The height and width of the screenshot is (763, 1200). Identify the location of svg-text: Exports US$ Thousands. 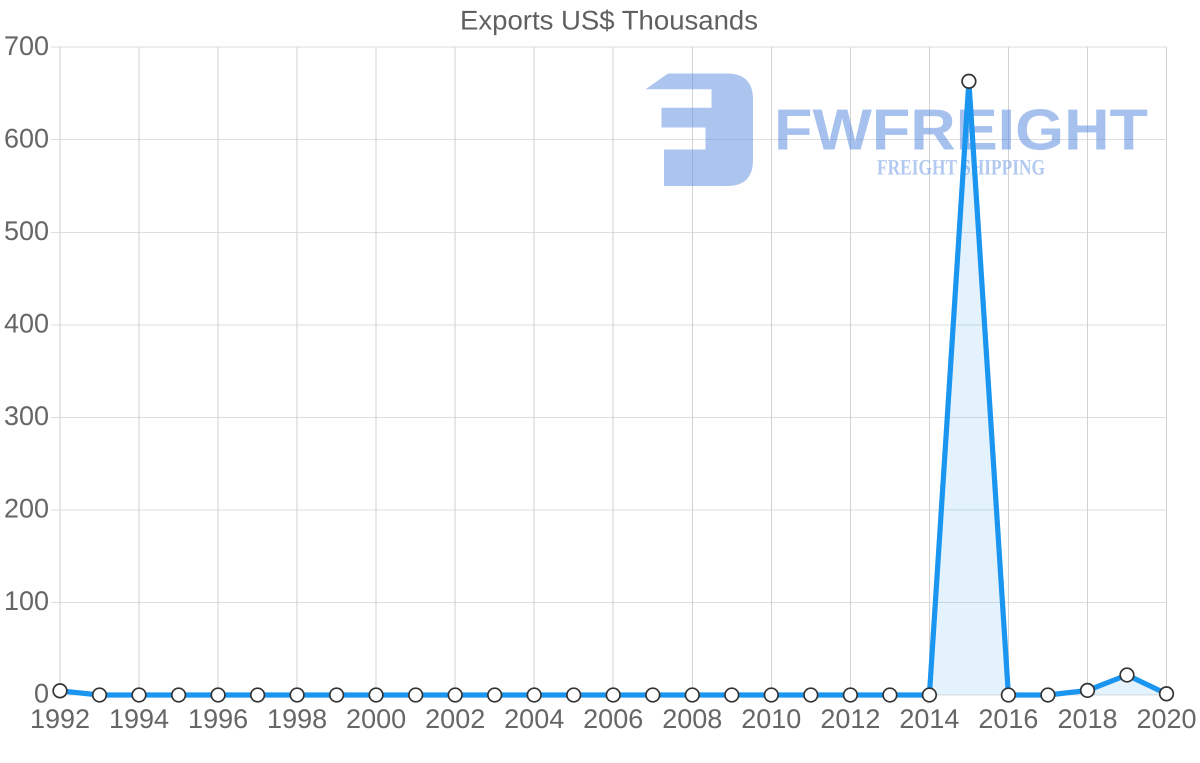
(609, 21).